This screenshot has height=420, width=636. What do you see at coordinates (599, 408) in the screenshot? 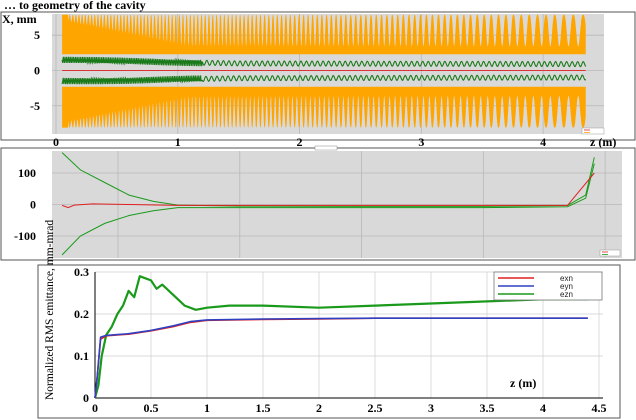
I see `emittance-x-tick-label: 4.5` at bounding box center [599, 408].